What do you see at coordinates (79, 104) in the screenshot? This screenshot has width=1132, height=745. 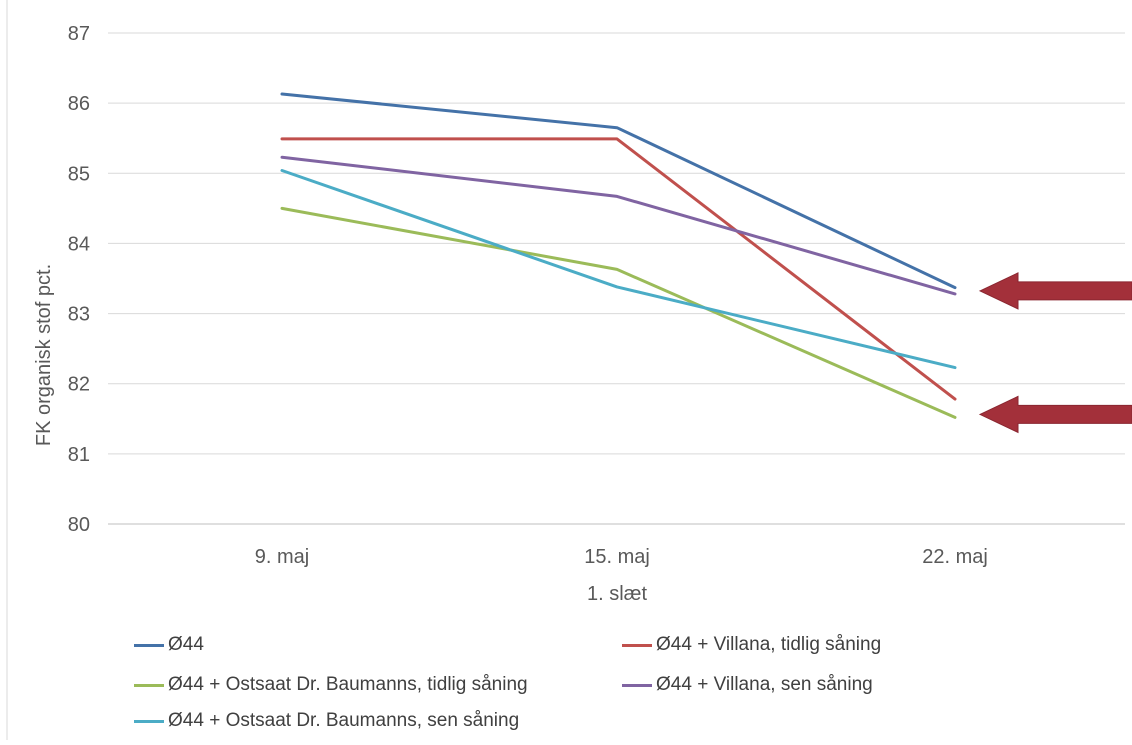 I see `y-tick-label: 86` at bounding box center [79, 104].